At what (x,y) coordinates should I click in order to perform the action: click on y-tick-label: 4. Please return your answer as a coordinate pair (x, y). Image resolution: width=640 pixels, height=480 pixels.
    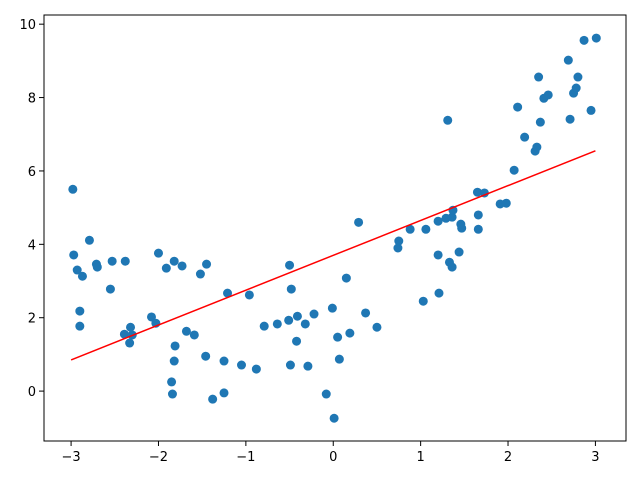
    Looking at the image, I should click on (32, 245).